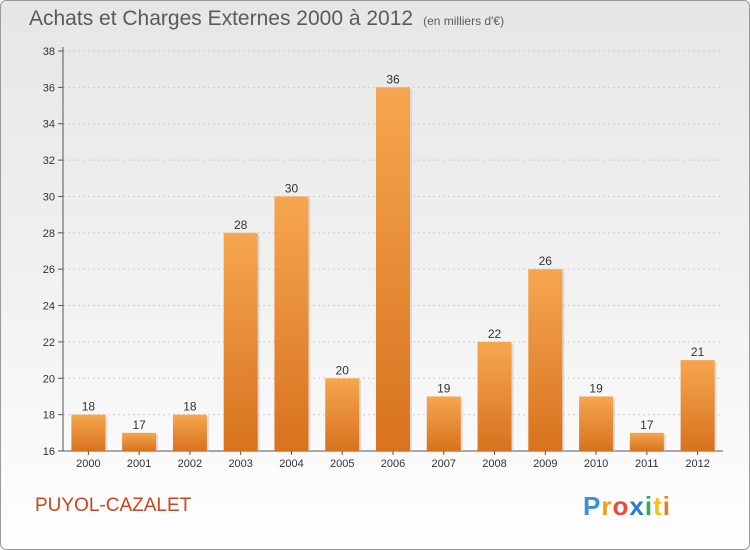 This screenshot has width=750, height=550. Describe the element at coordinates (49, 234) in the screenshot. I see `y-tick-label: 28` at that location.